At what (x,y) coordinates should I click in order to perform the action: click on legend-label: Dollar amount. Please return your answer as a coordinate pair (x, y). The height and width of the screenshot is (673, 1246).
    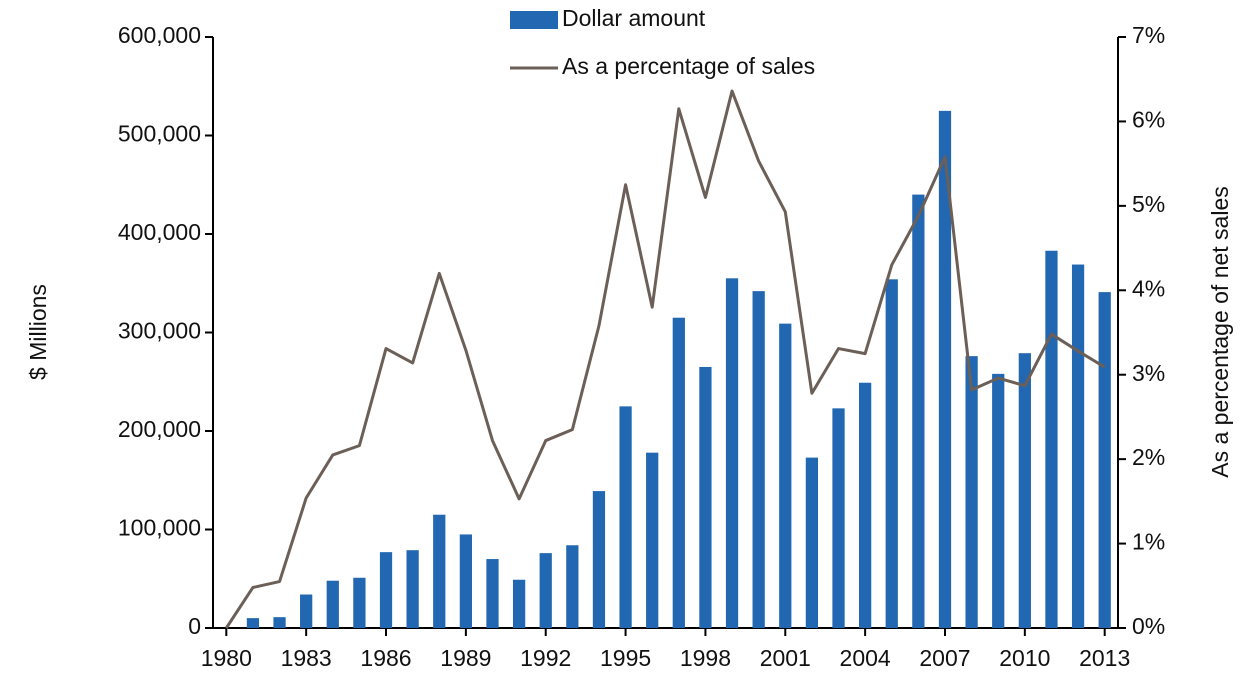
    Looking at the image, I should click on (634, 18).